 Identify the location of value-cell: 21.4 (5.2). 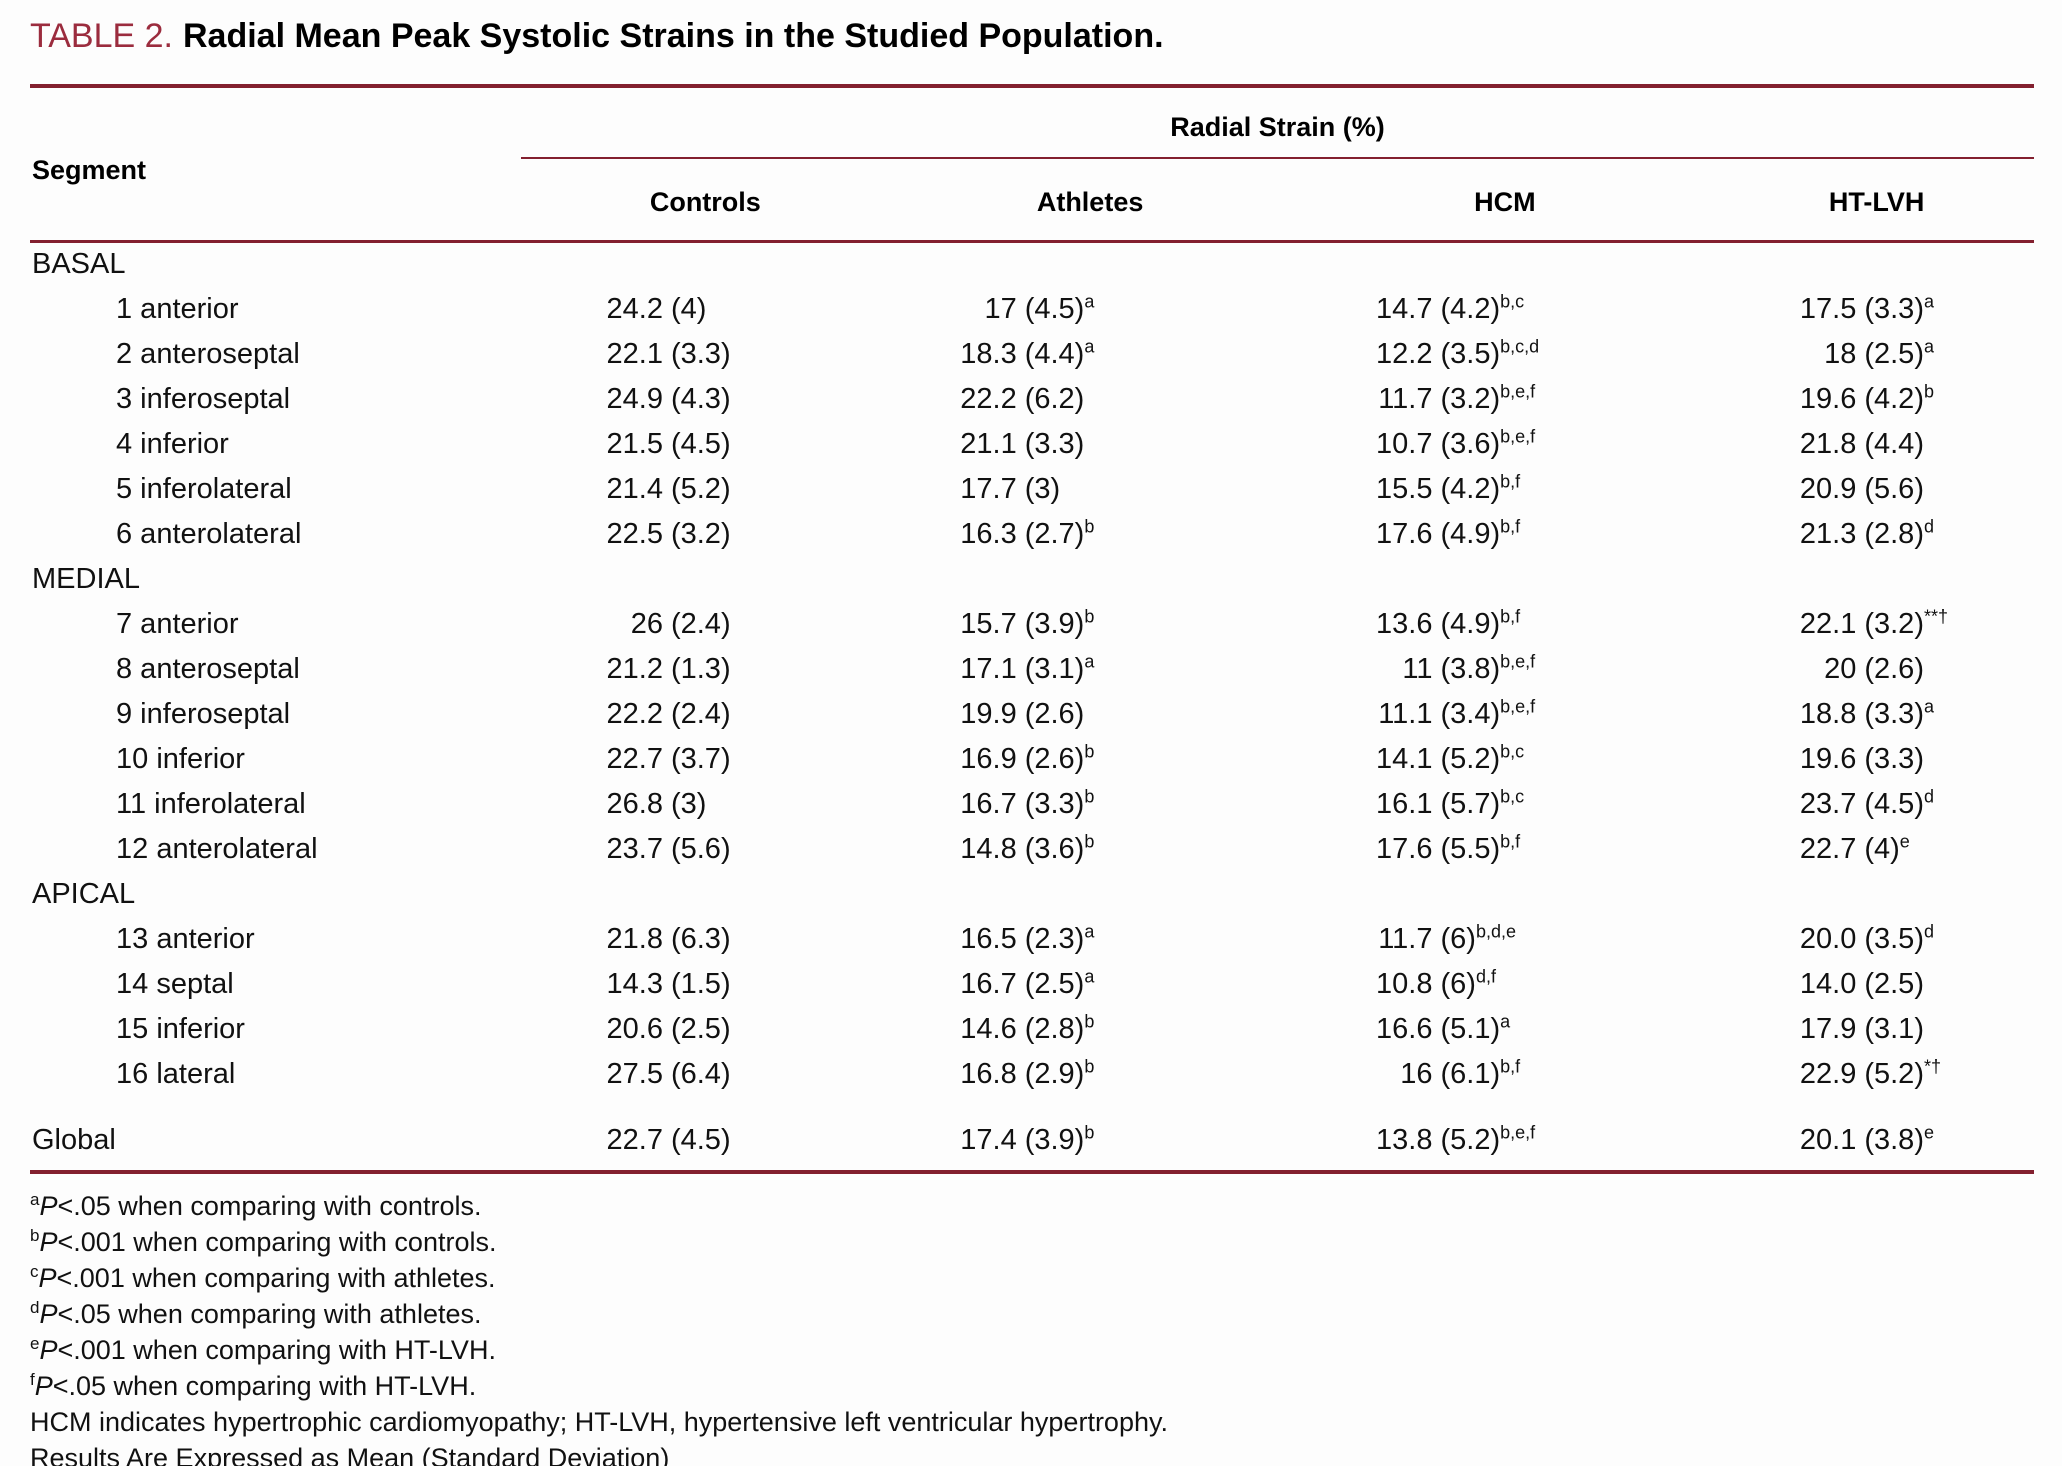
(705, 490).